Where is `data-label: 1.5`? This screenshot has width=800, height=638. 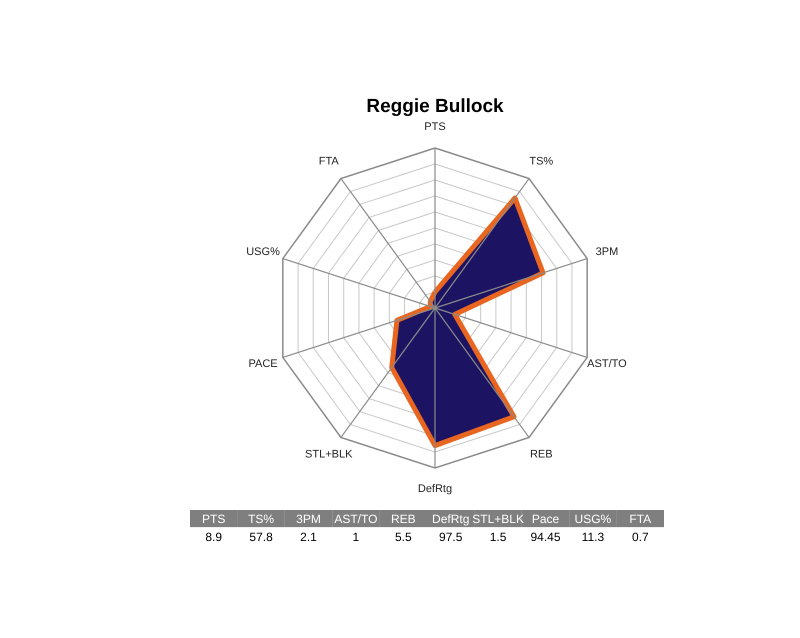 data-label: 1.5 is located at coordinates (498, 537).